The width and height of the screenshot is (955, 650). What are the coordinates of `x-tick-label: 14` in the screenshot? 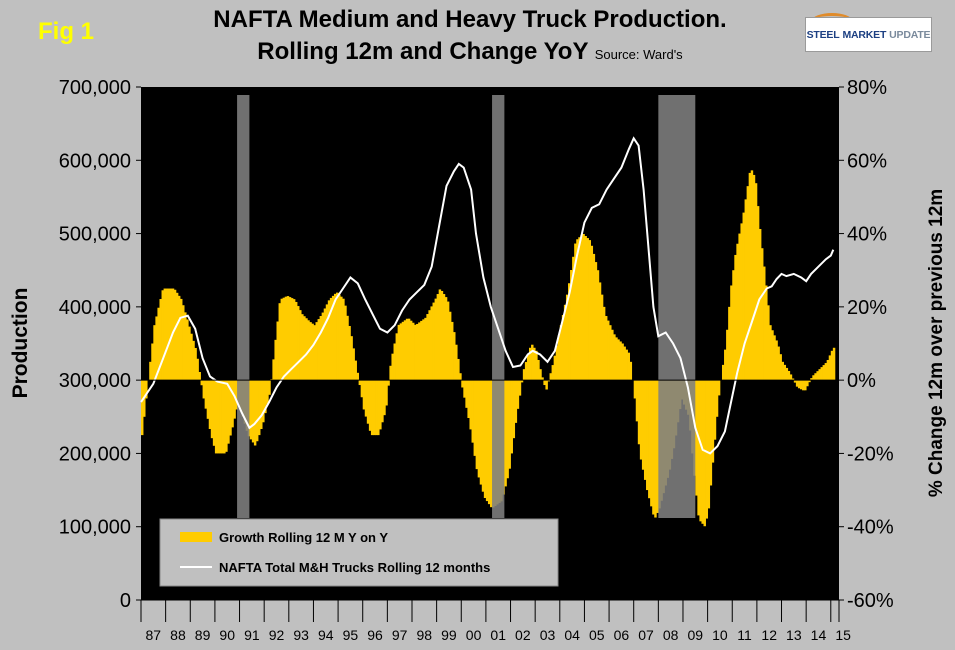 It's located at (819, 635).